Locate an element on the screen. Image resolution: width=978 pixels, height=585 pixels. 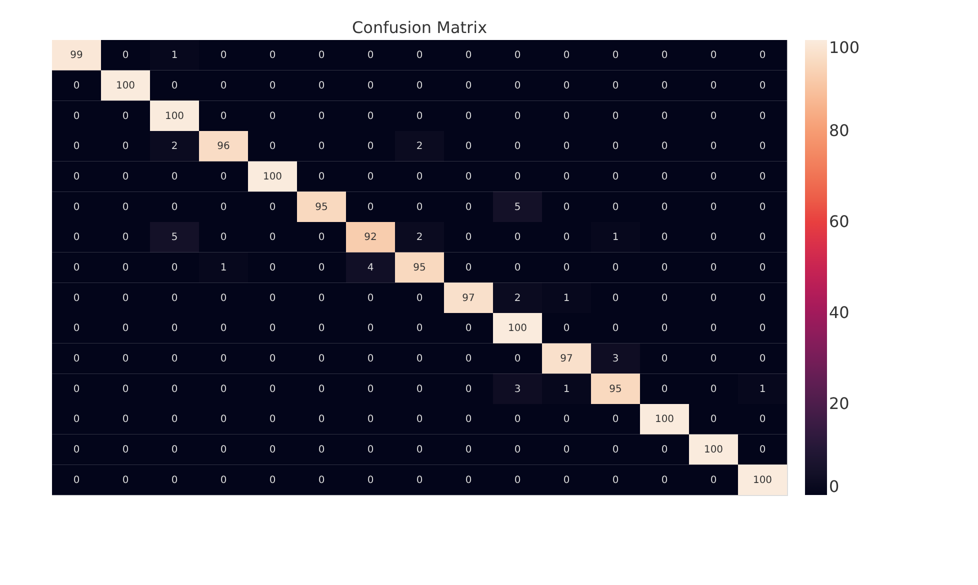
data-label: 99 is located at coordinates (76, 56).